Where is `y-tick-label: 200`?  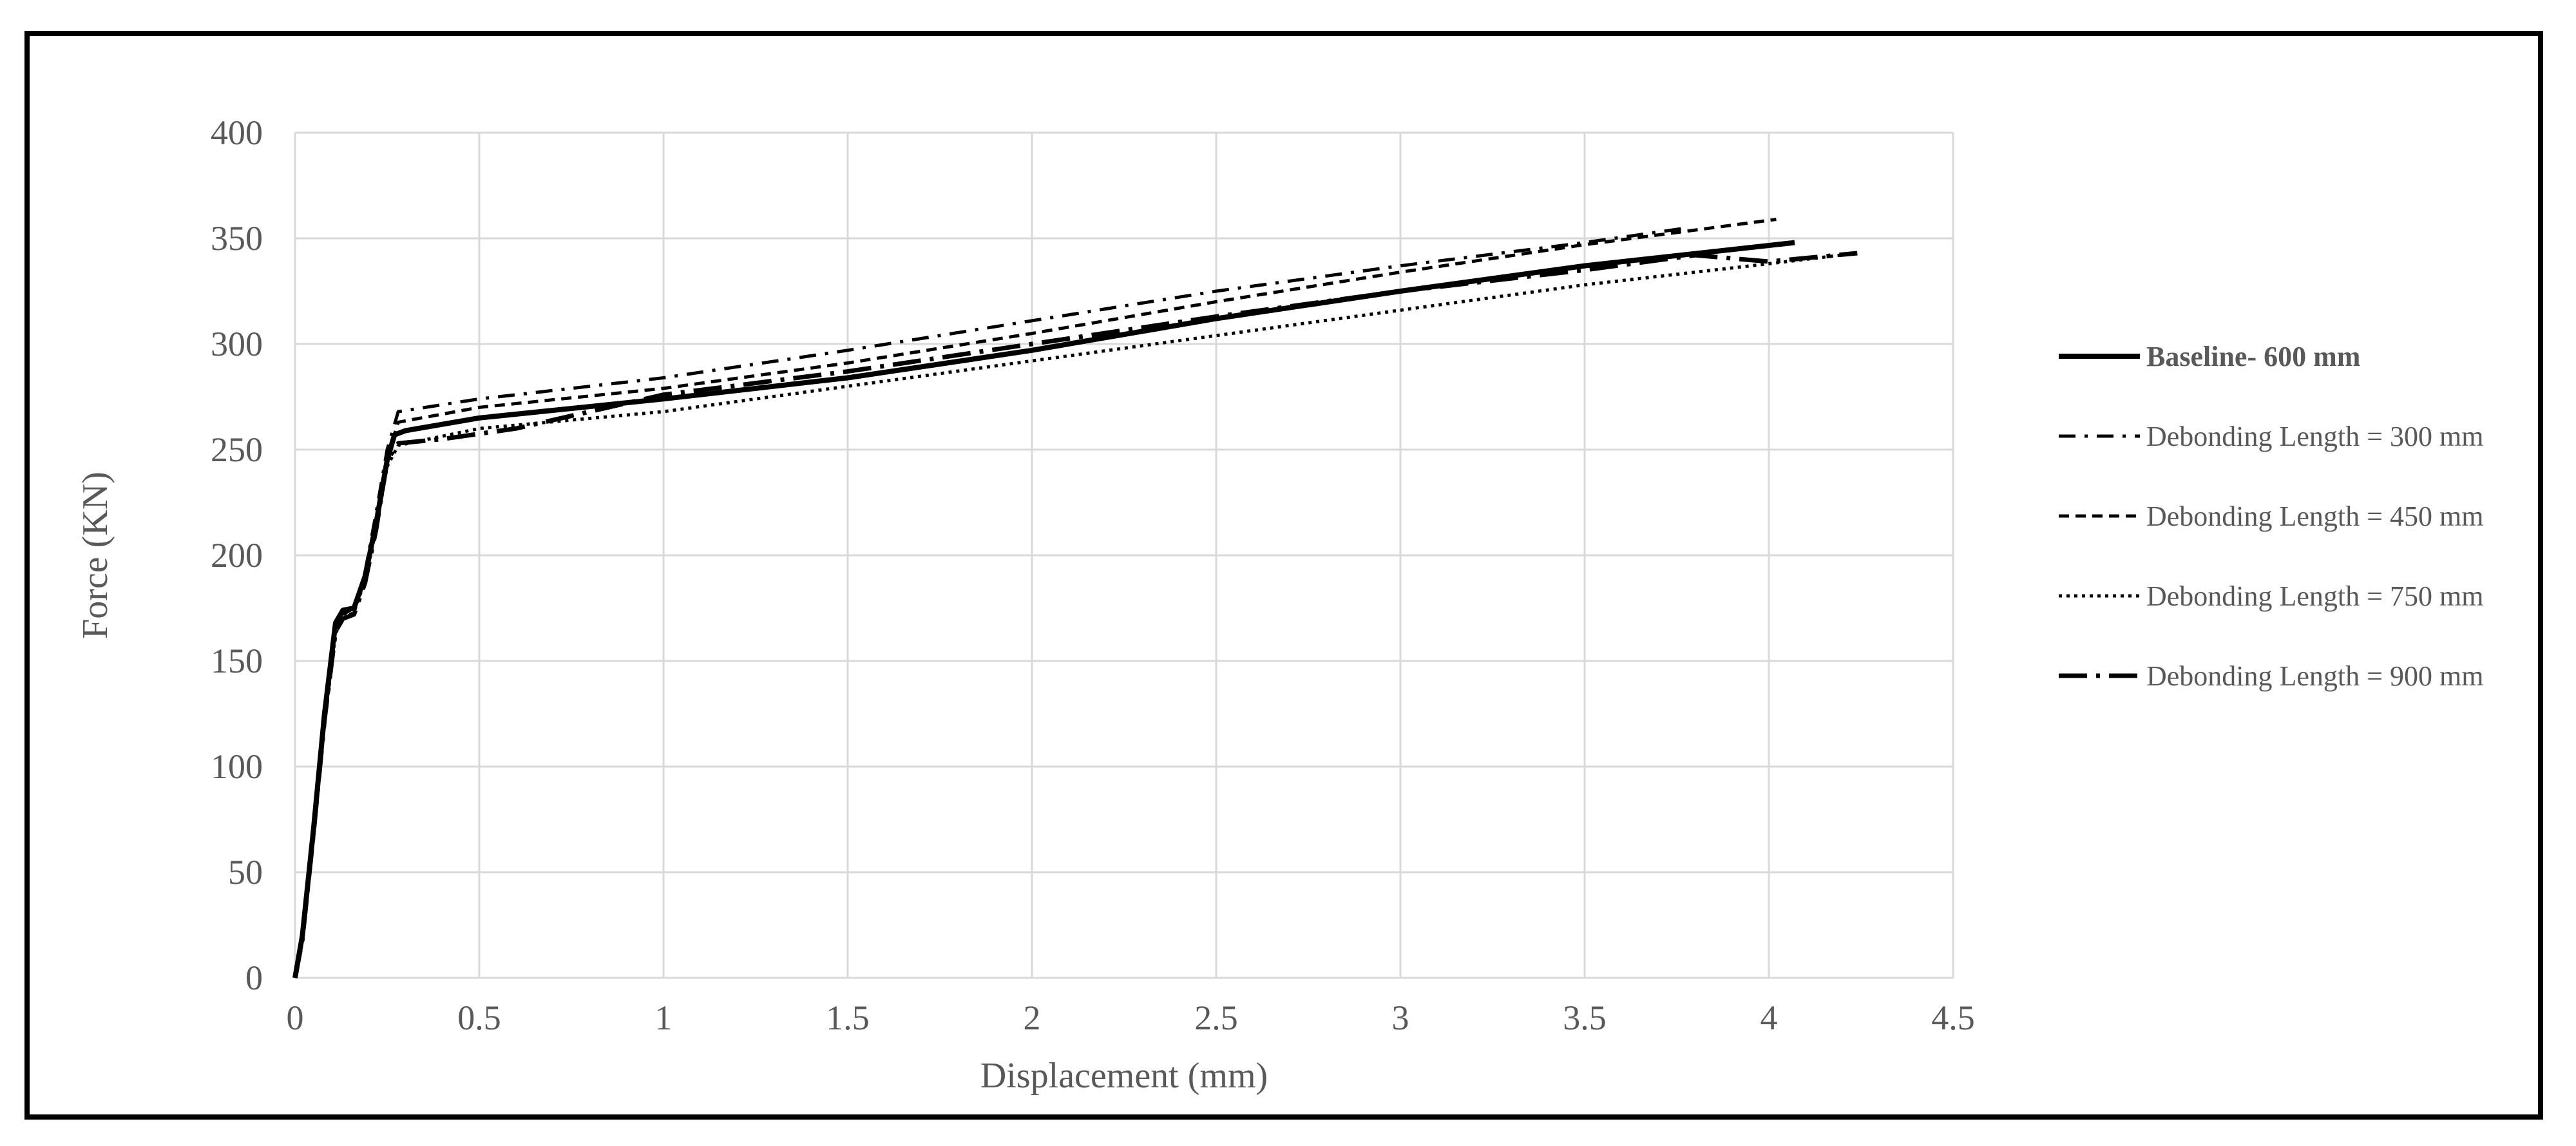 y-tick-label: 200 is located at coordinates (237, 555).